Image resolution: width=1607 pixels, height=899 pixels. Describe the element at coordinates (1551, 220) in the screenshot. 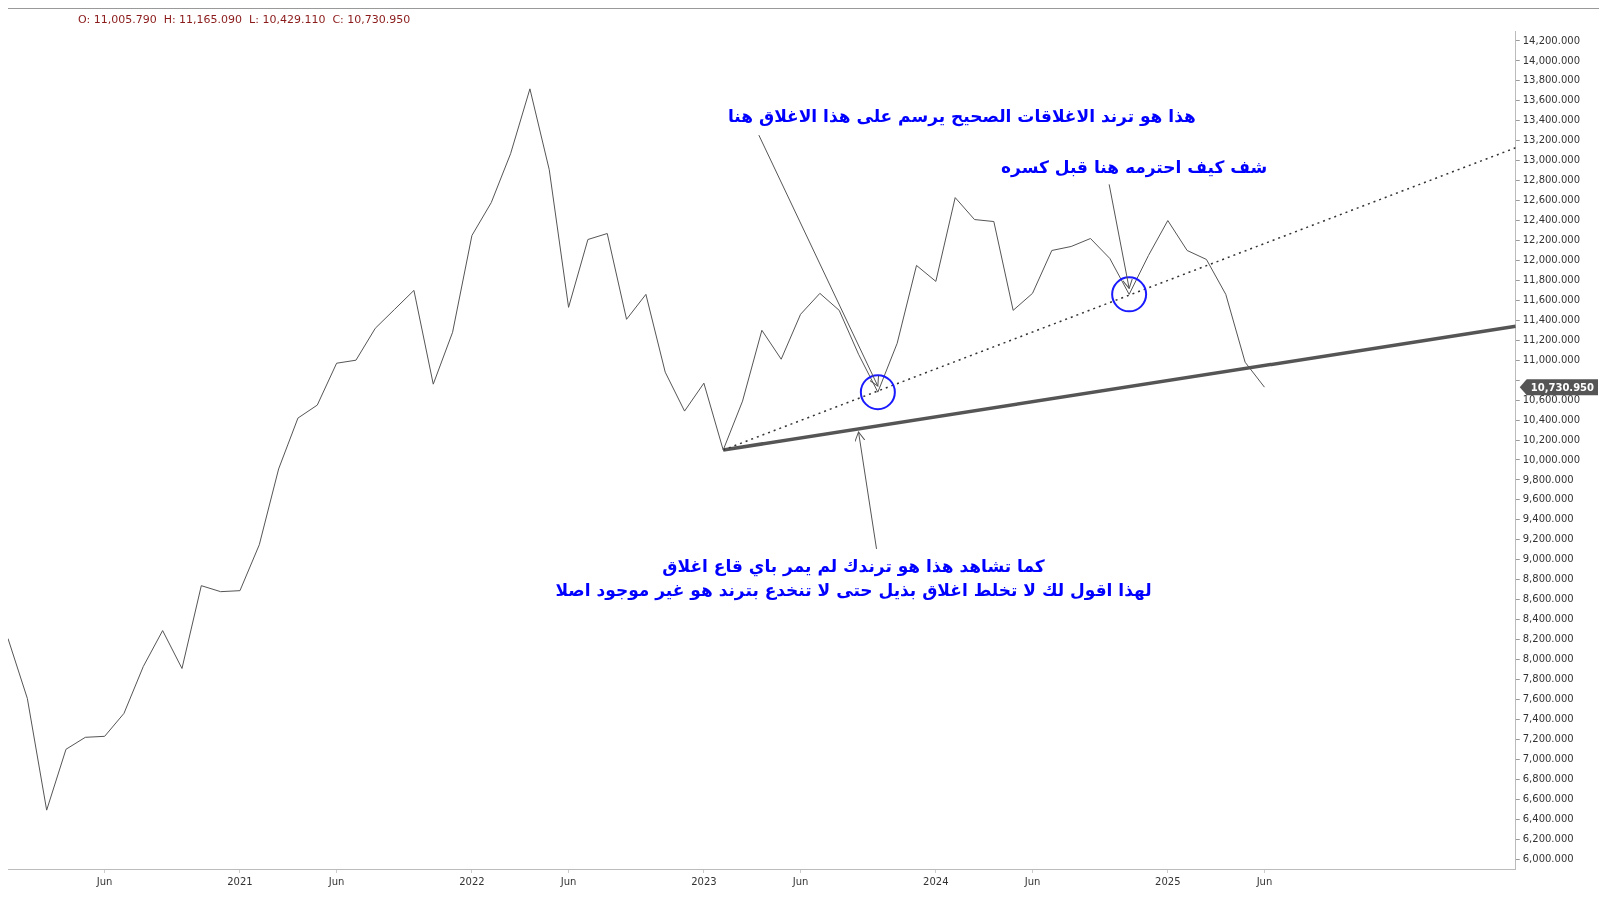

I see `y-tick-label: 12,400.000` at that location.